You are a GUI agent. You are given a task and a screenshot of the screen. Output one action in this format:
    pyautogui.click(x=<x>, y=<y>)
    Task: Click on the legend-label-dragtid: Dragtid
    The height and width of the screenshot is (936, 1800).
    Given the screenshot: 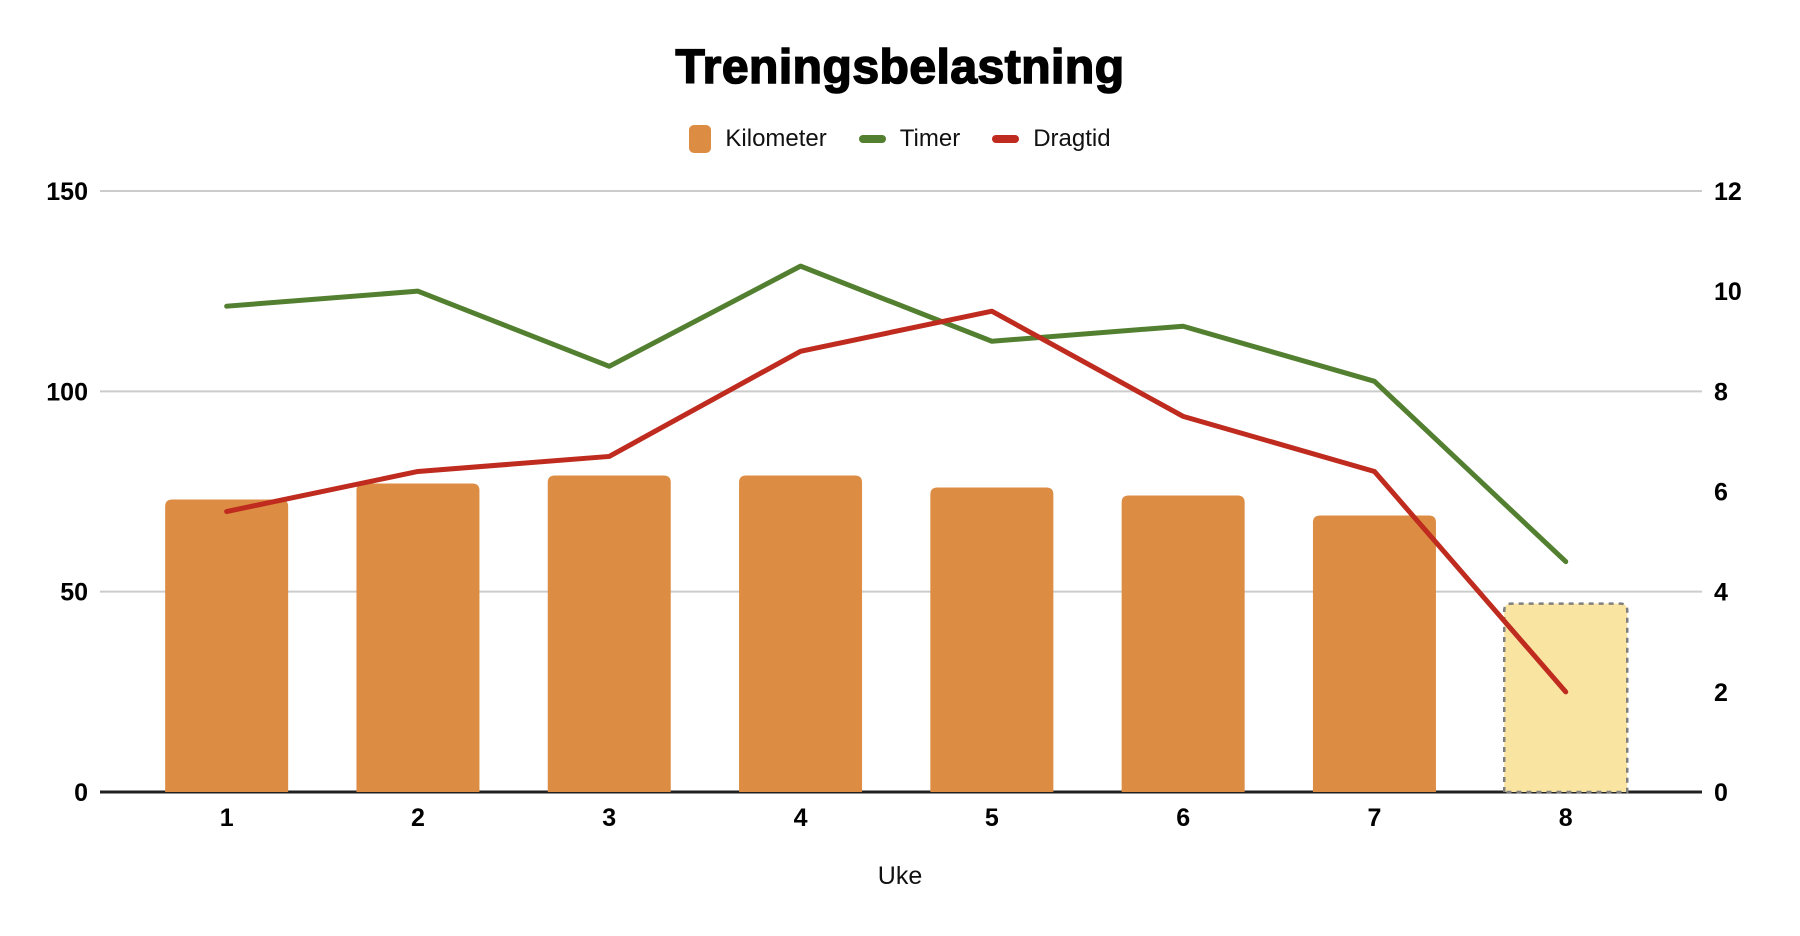 What is the action you would take?
    pyautogui.click(x=1072, y=138)
    